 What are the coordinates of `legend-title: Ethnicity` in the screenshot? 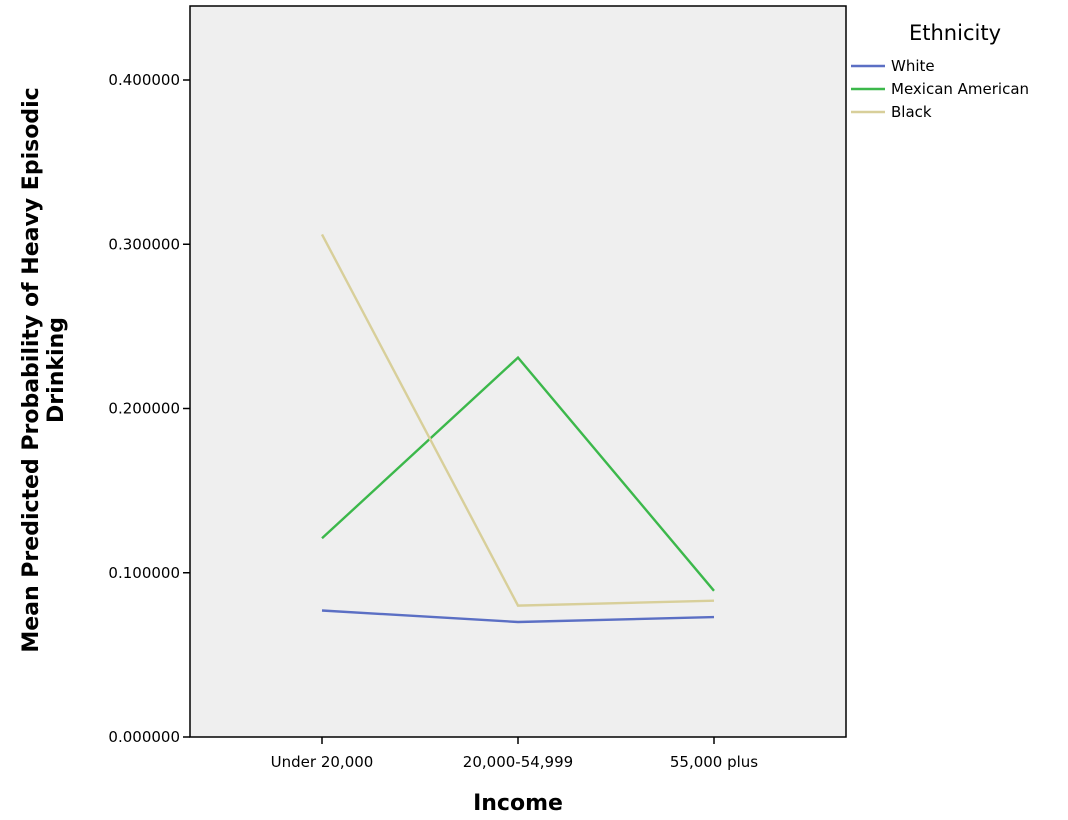 It's located at (955, 33).